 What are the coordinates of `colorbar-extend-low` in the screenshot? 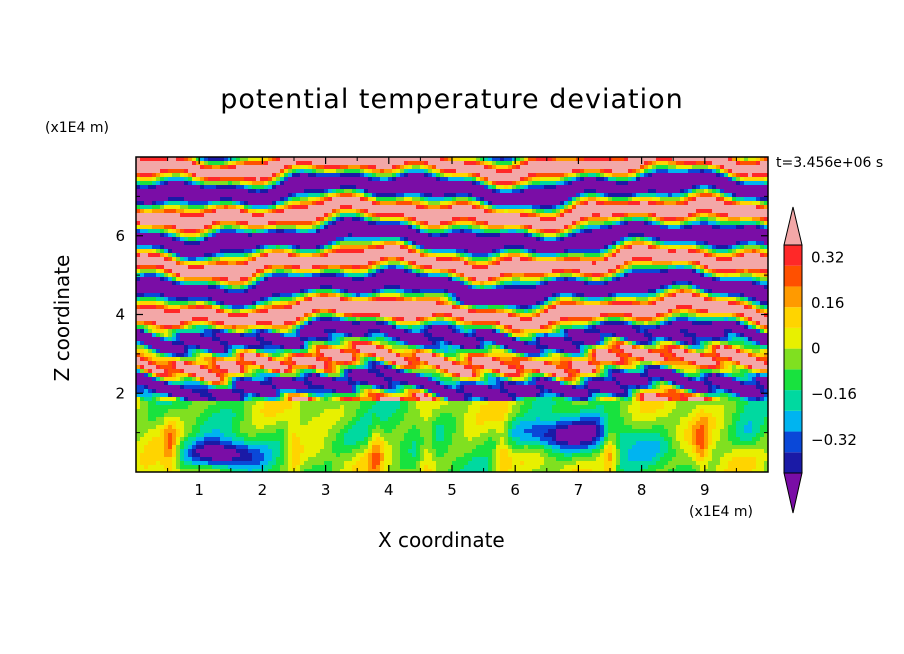 It's located at (793, 493).